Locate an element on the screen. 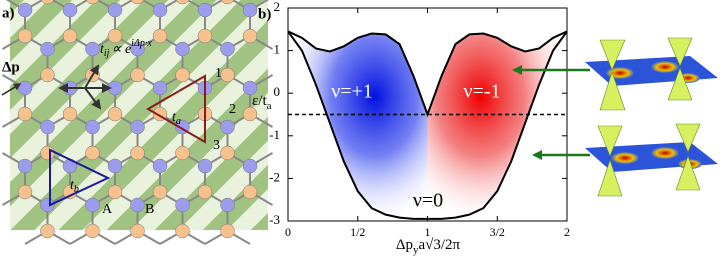 This screenshot has width=723, height=263. site-label: 2 is located at coordinates (232, 109).